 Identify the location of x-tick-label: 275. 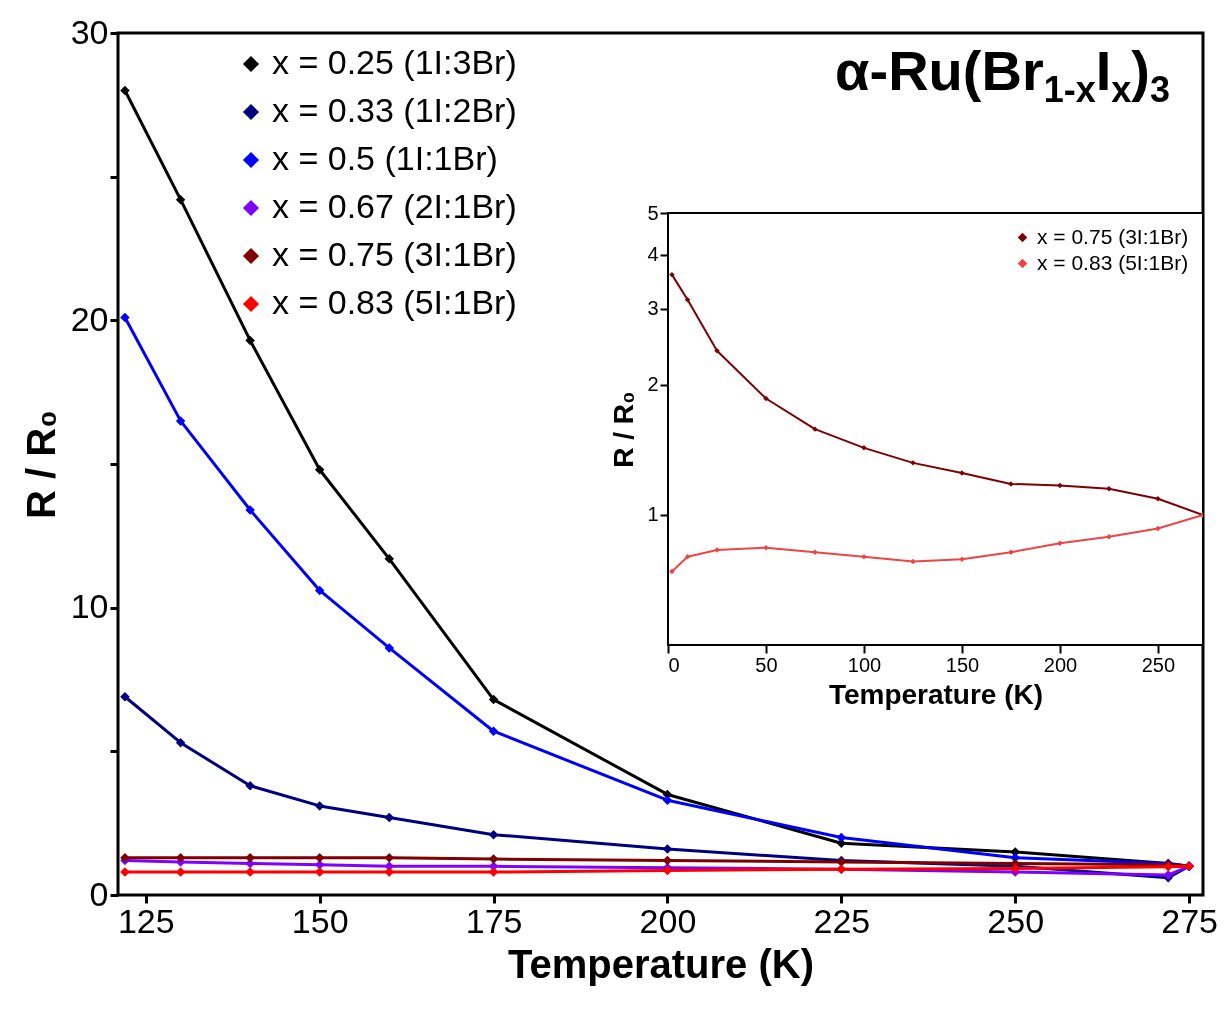
(1189, 920).